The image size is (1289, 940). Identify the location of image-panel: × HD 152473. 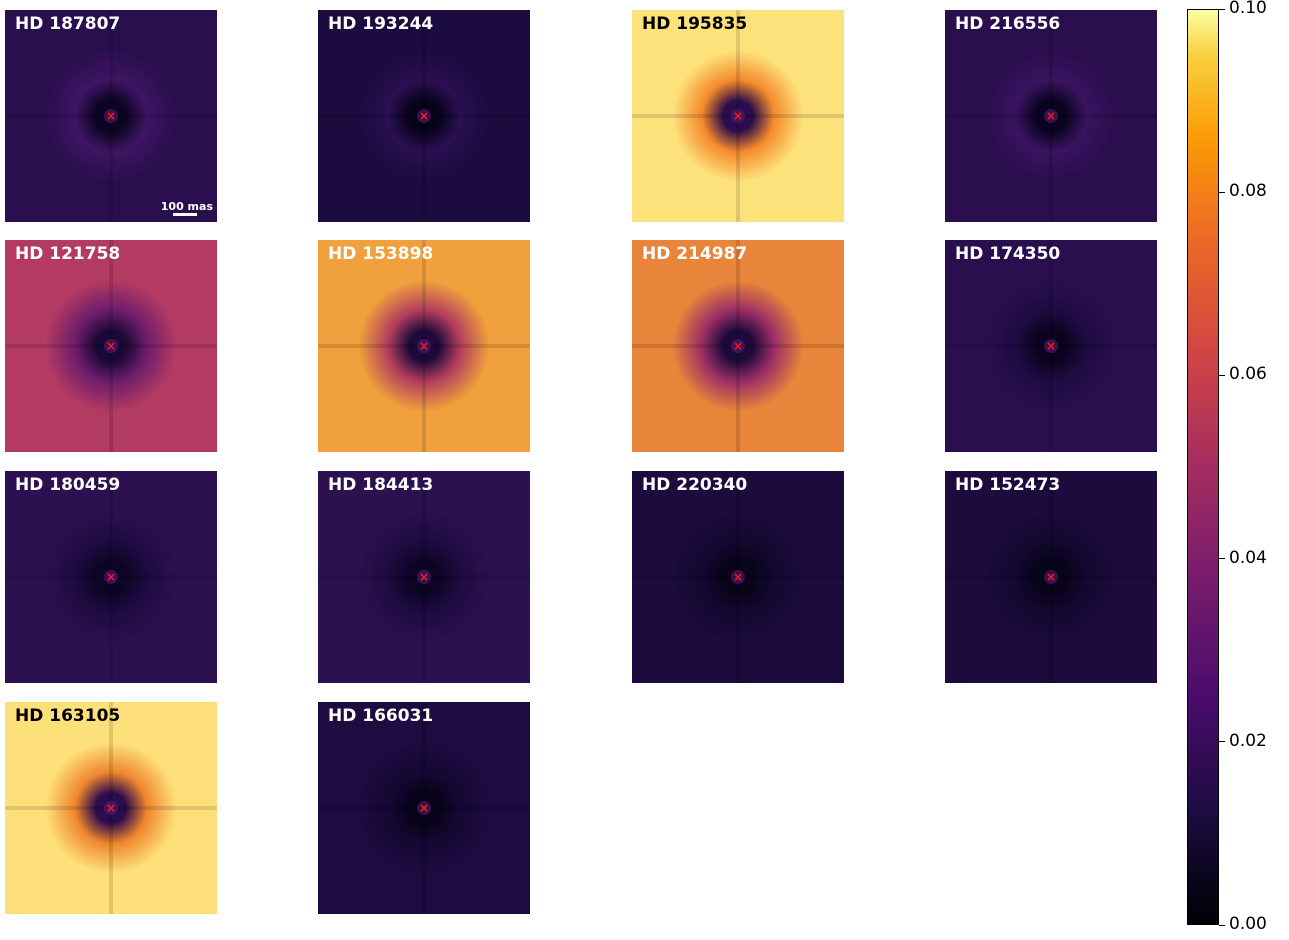
(1051, 577).